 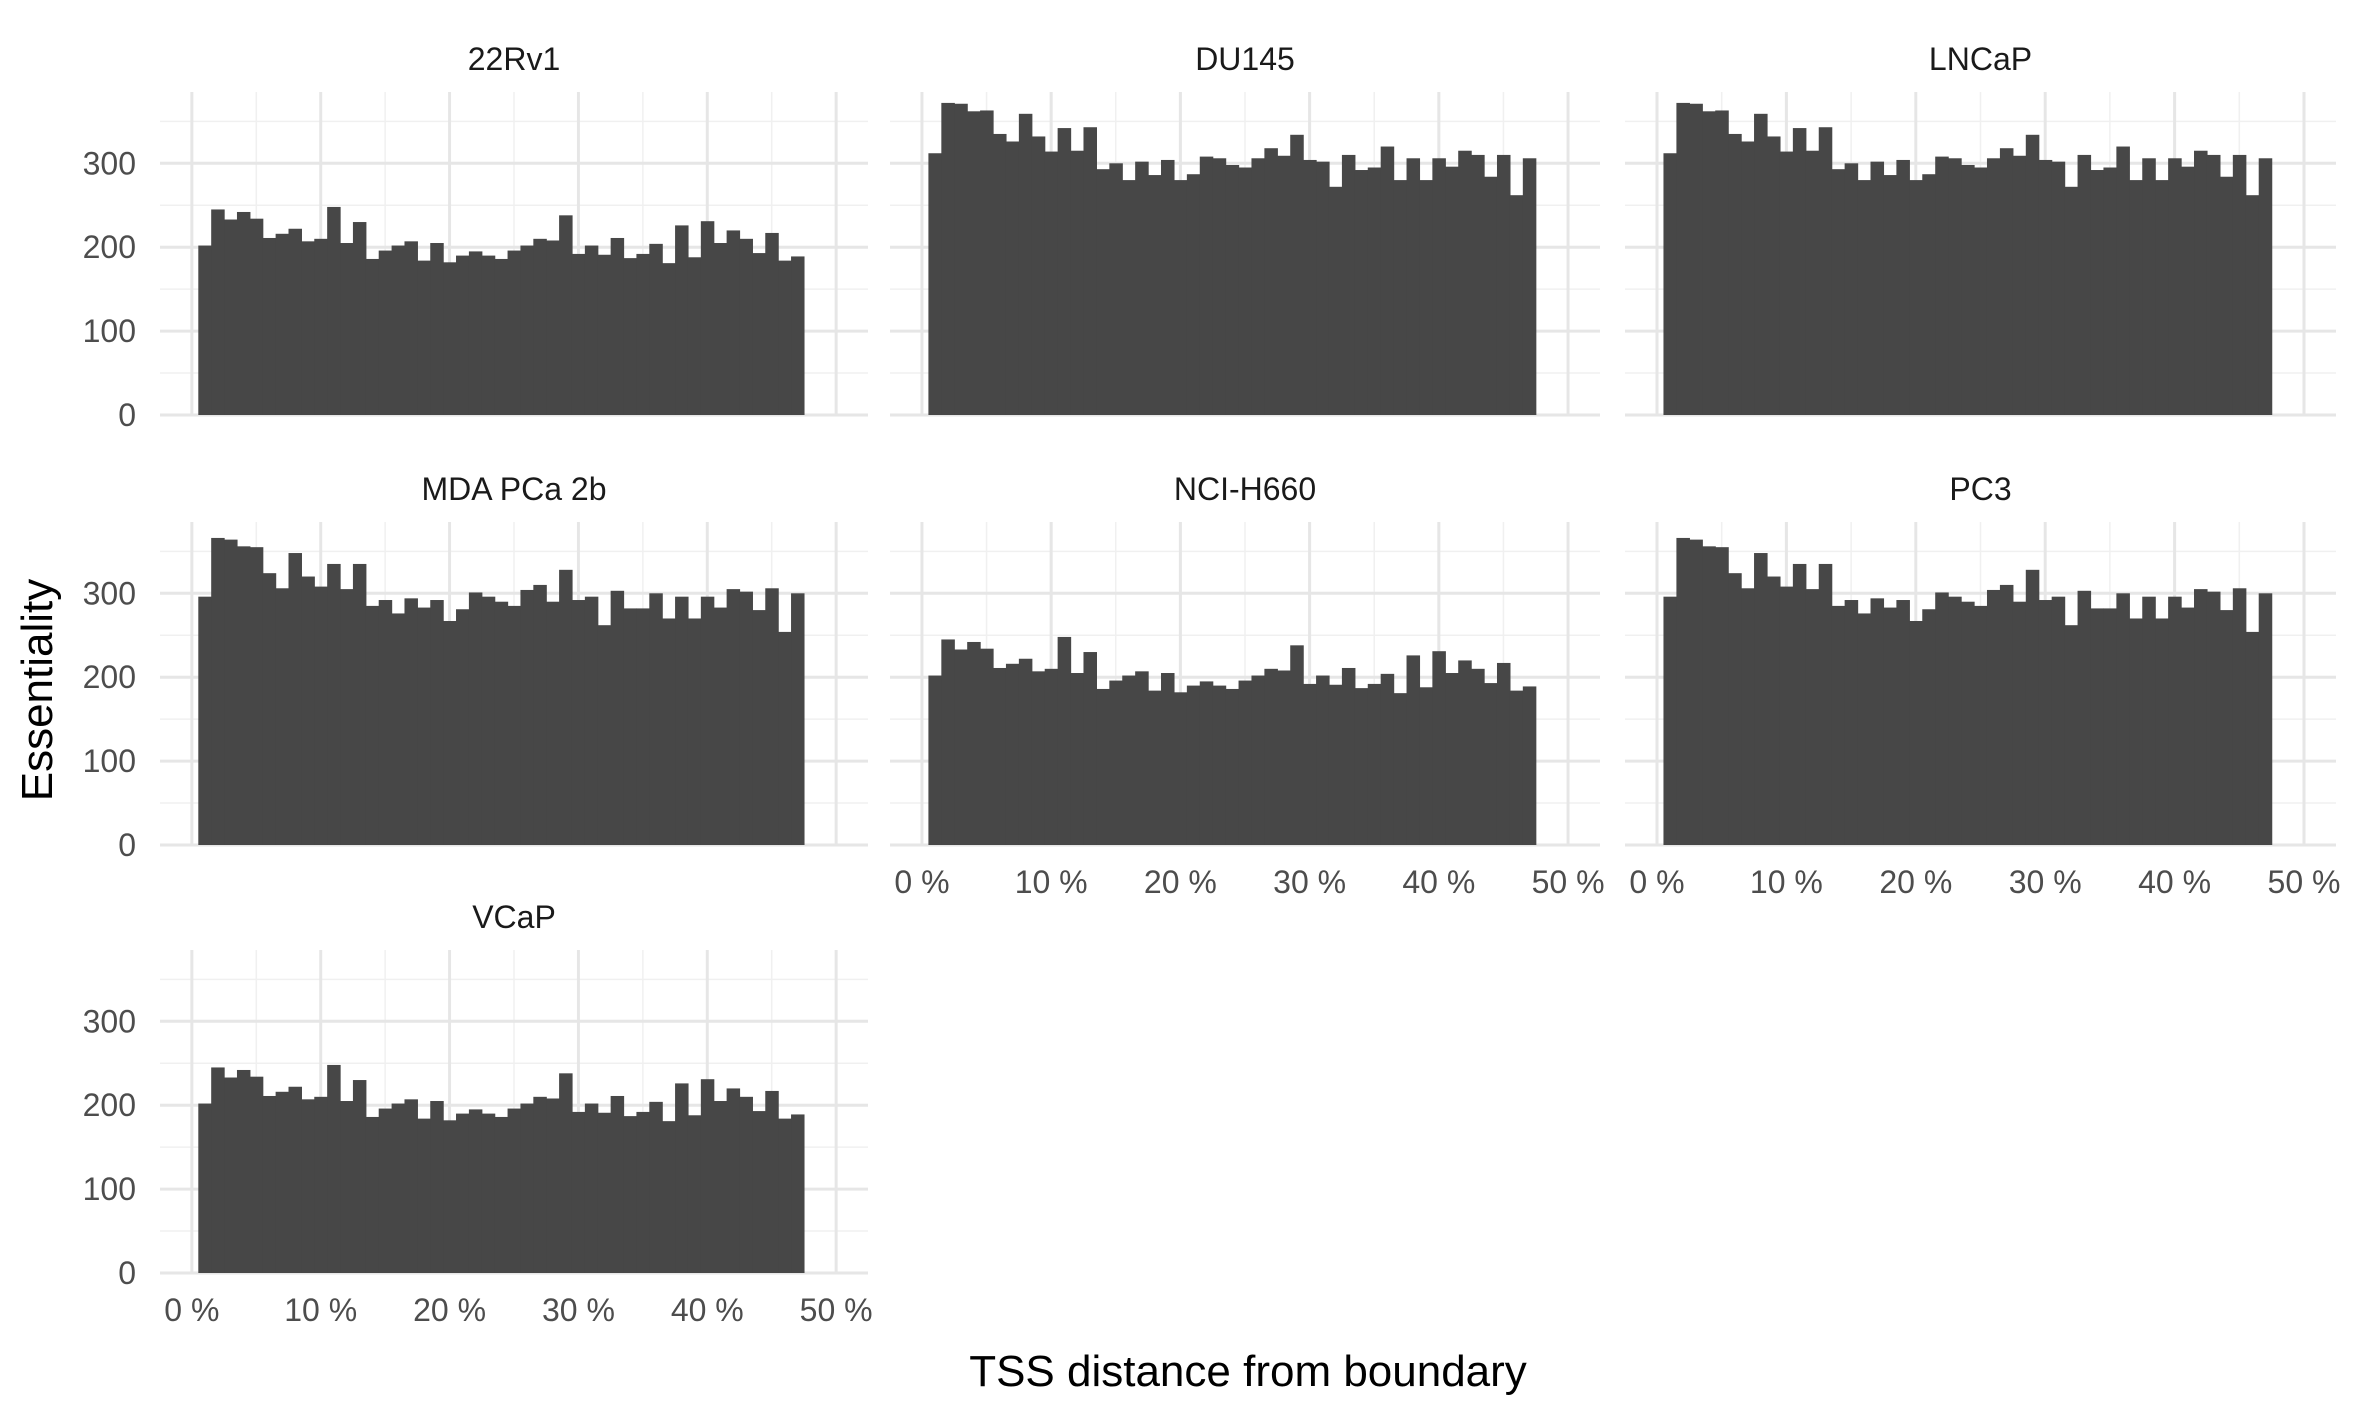 I want to click on x-tick-label: 10 %, so click(x=1051, y=882).